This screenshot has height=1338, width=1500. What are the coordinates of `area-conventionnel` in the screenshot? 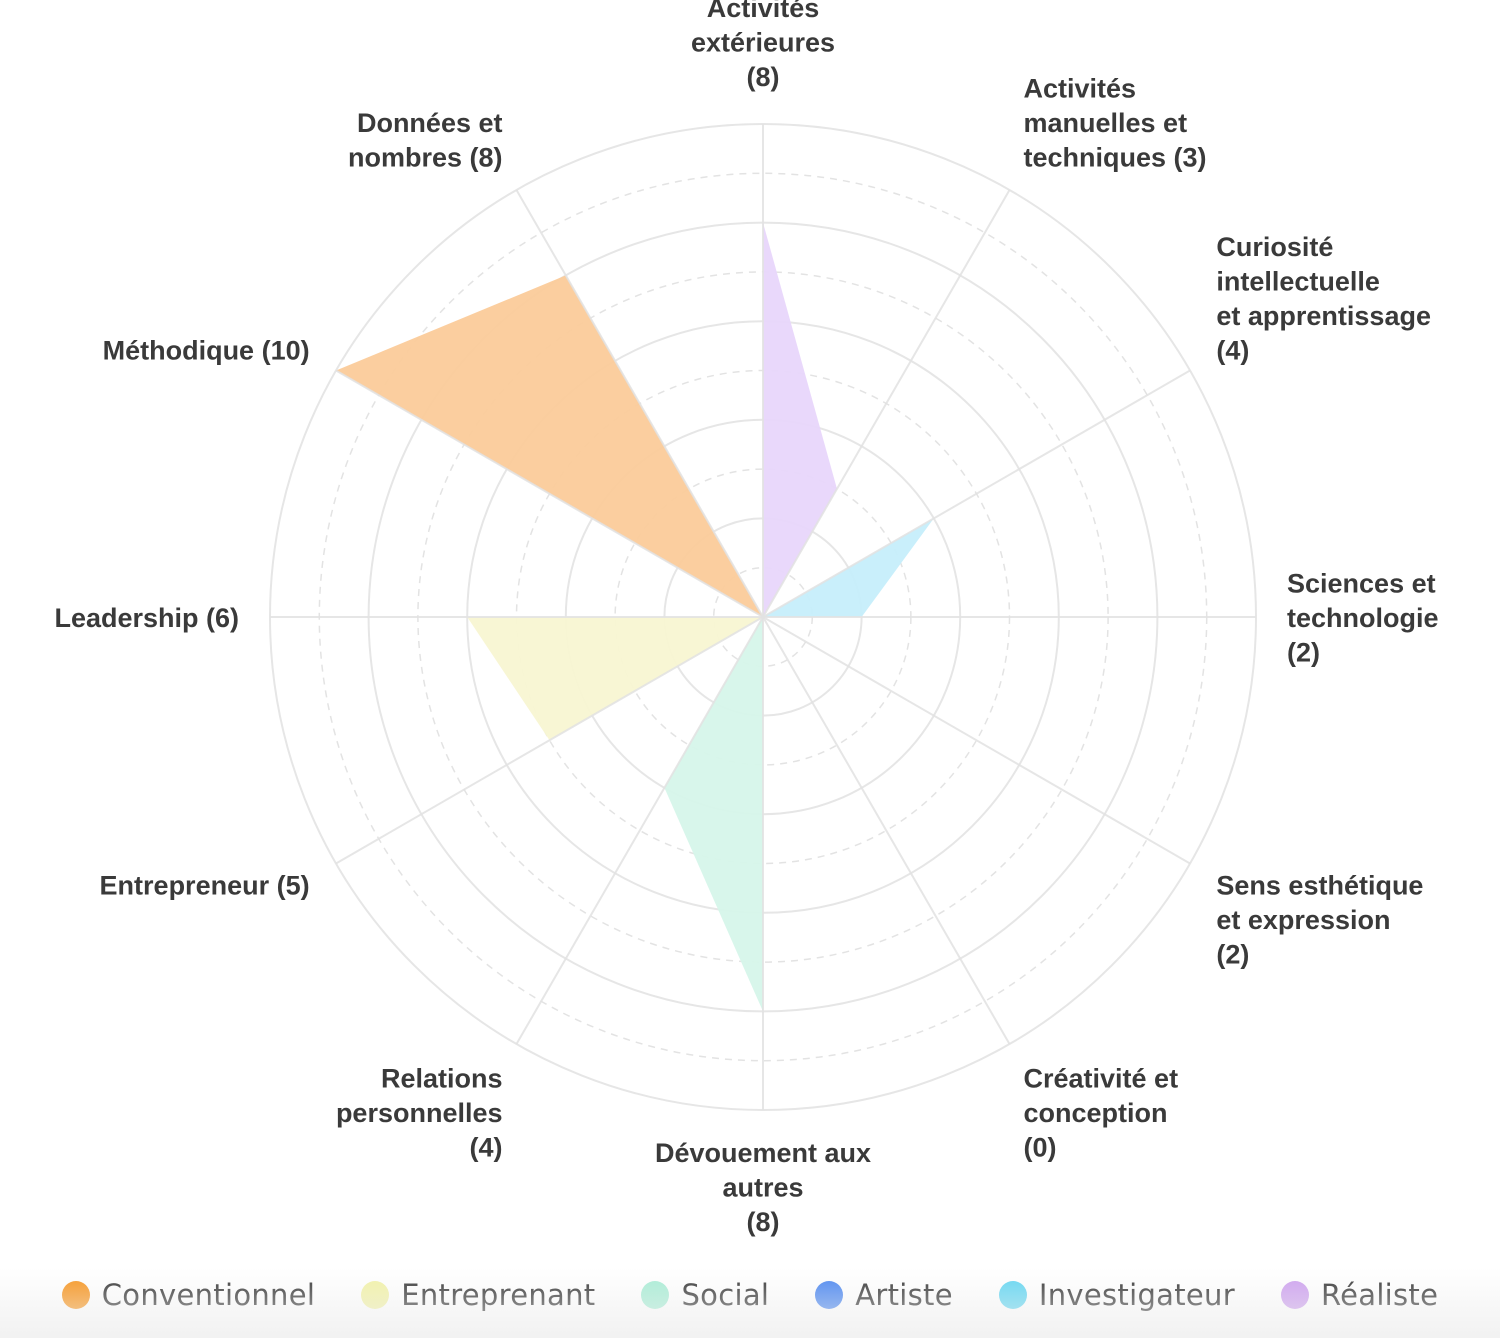 It's located at (549, 446).